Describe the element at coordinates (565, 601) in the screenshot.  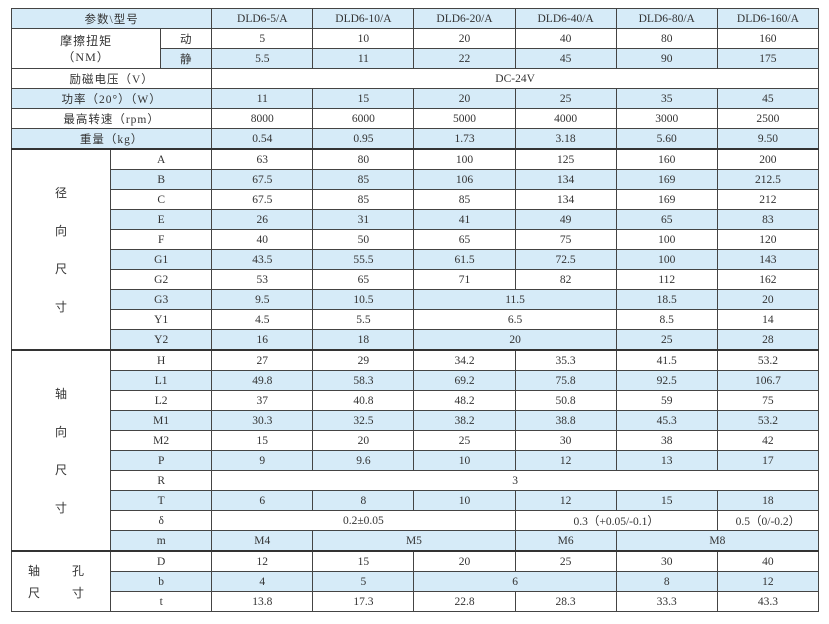
I see `value-cell: 28.3` at that location.